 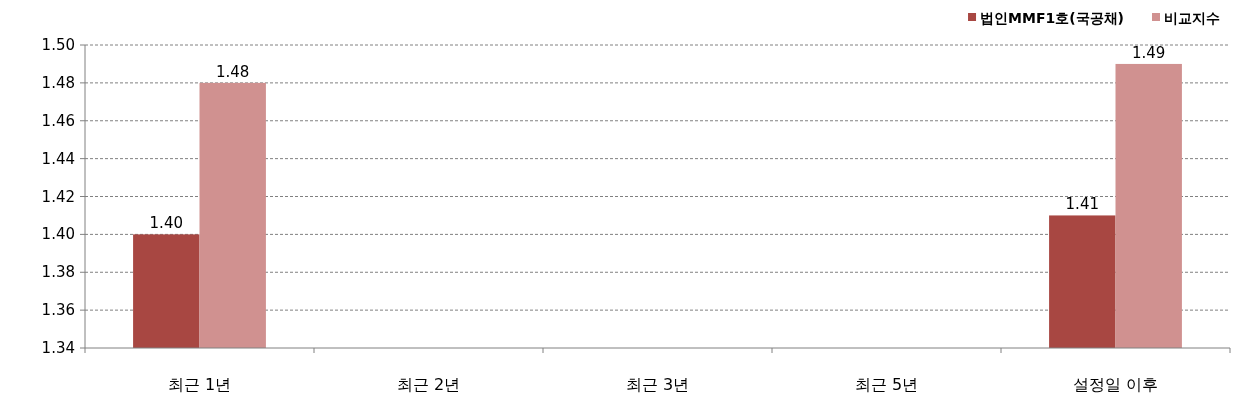 I want to click on ytick: 1.36, so click(x=58, y=310).